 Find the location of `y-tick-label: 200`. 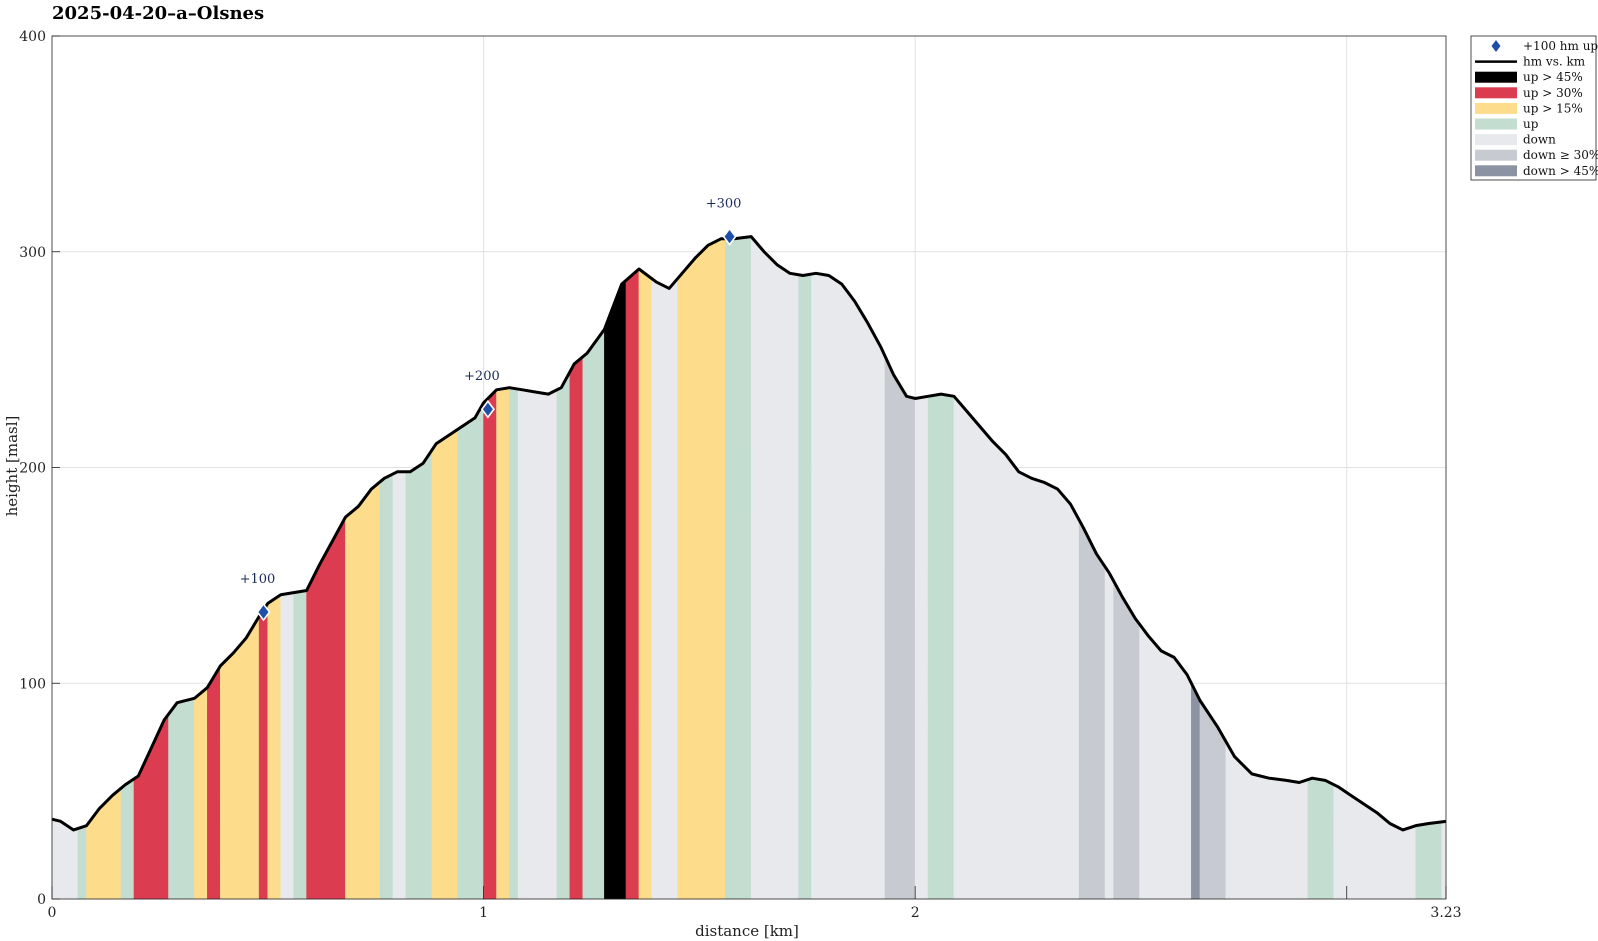

y-tick-label: 200 is located at coordinates (32, 469).